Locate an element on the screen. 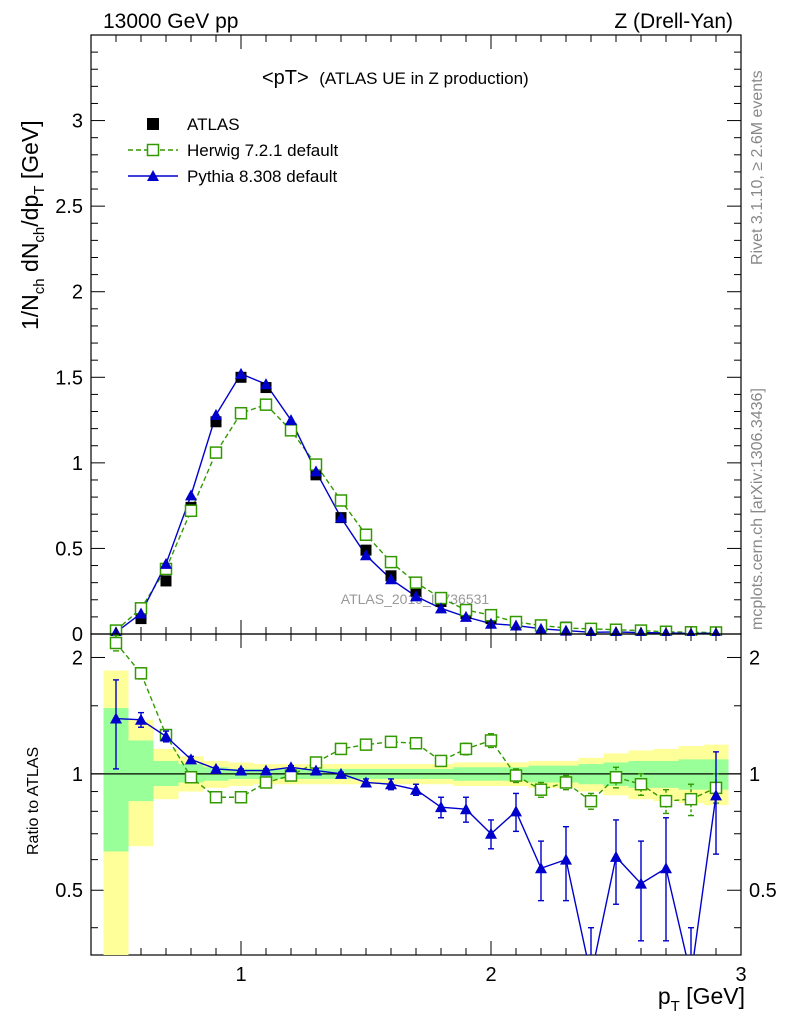  legend-label-atlas: ATLAS is located at coordinates (213, 124).